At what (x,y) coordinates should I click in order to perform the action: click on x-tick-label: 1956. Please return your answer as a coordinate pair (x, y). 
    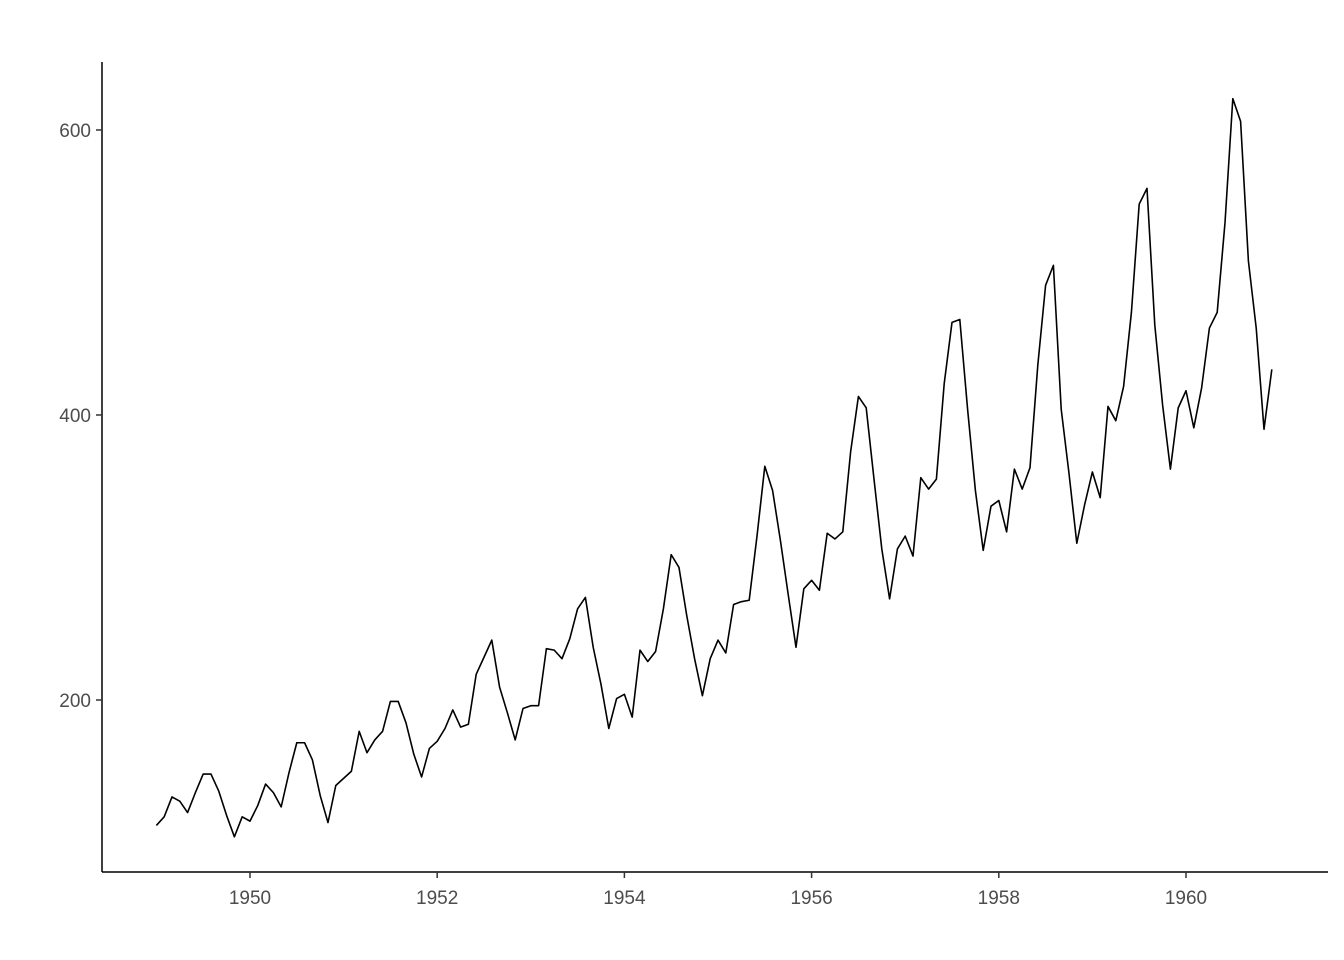
    Looking at the image, I should click on (811, 898).